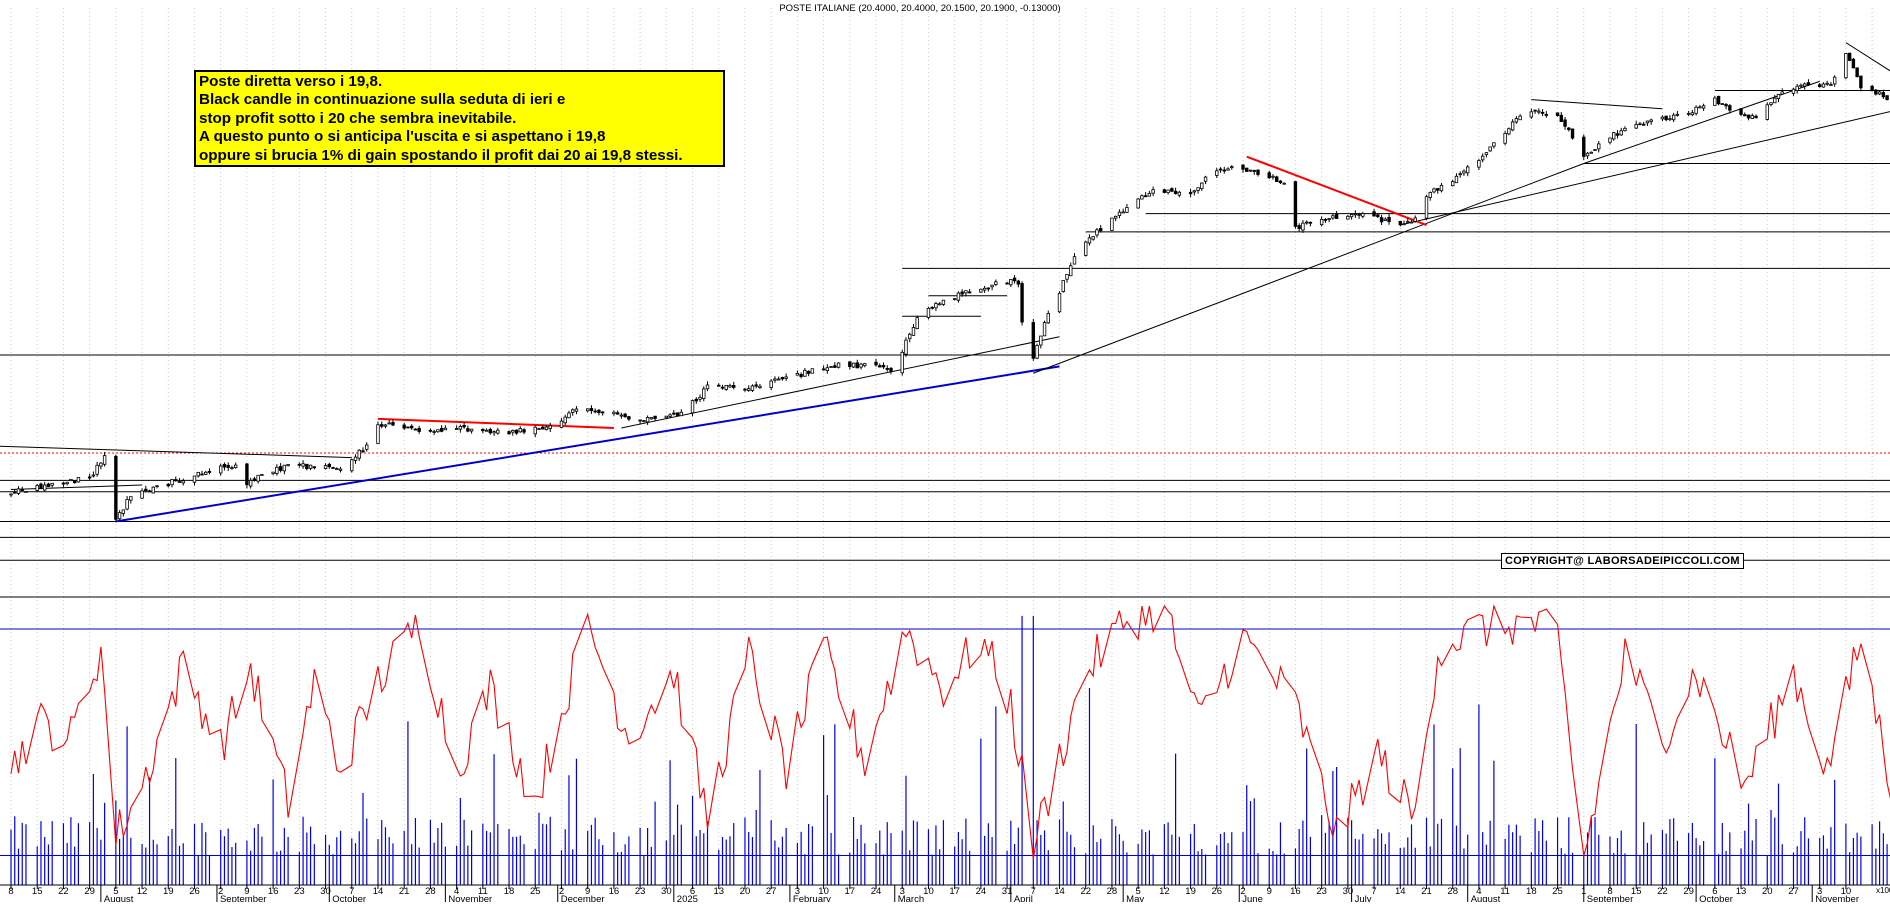 This screenshot has height=907, width=1890. I want to click on x-tick-label: 13, so click(1741, 891).